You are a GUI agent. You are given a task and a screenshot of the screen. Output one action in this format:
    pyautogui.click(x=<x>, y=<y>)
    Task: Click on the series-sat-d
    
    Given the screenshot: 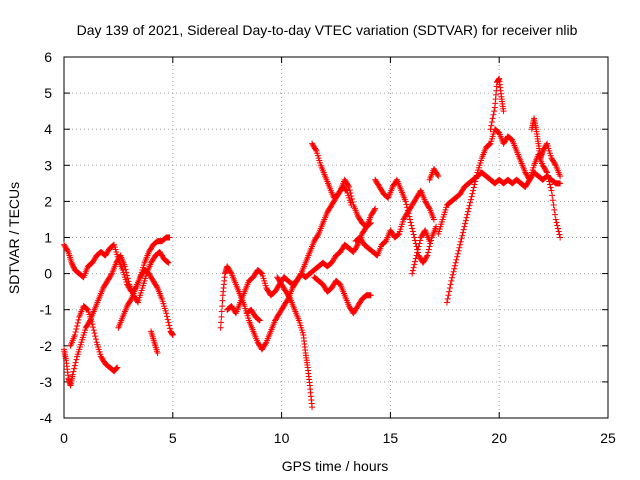 What is the action you would take?
    pyautogui.click(x=145, y=302)
    